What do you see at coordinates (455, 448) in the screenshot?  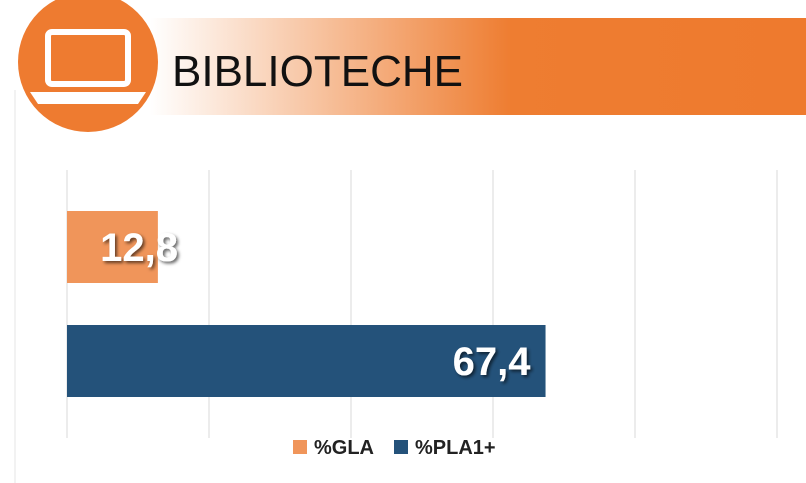 I see `legend-label: %PLA1+` at bounding box center [455, 448].